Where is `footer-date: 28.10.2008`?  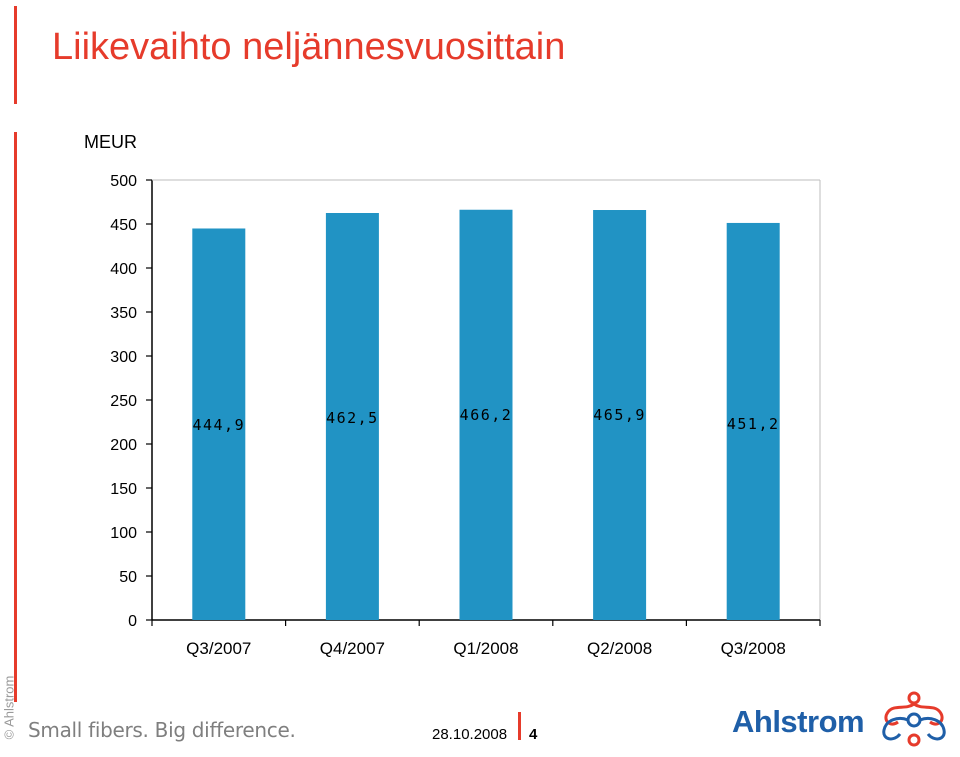
footer-date: 28.10.2008 is located at coordinates (470, 734).